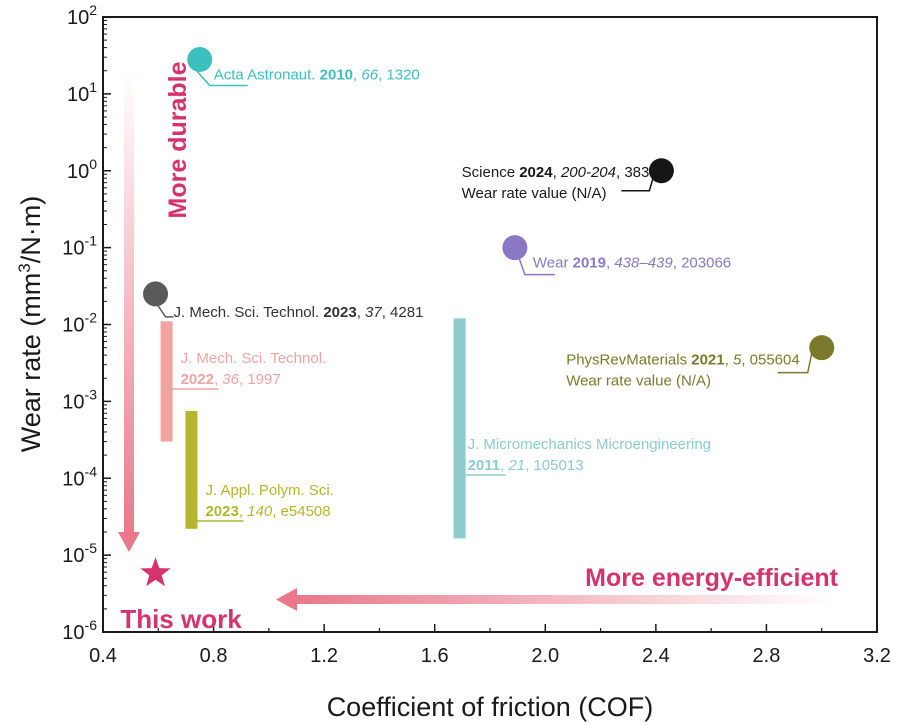 This screenshot has width=900, height=725. Describe the element at coordinates (178, 139) in the screenshot. I see `more-durable-label: More durable` at that location.